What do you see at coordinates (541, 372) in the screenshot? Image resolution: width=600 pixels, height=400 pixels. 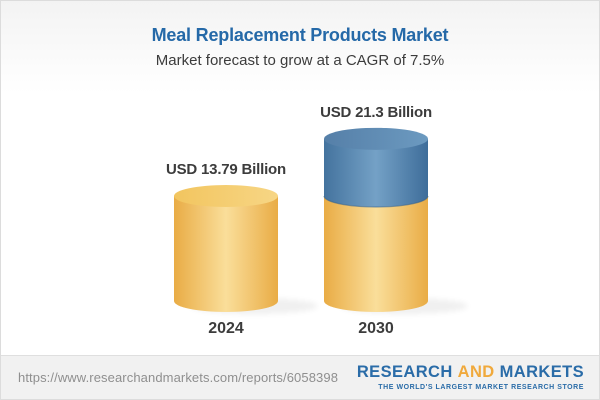 I see `logo-word-markets: MARKETS` at bounding box center [541, 372].